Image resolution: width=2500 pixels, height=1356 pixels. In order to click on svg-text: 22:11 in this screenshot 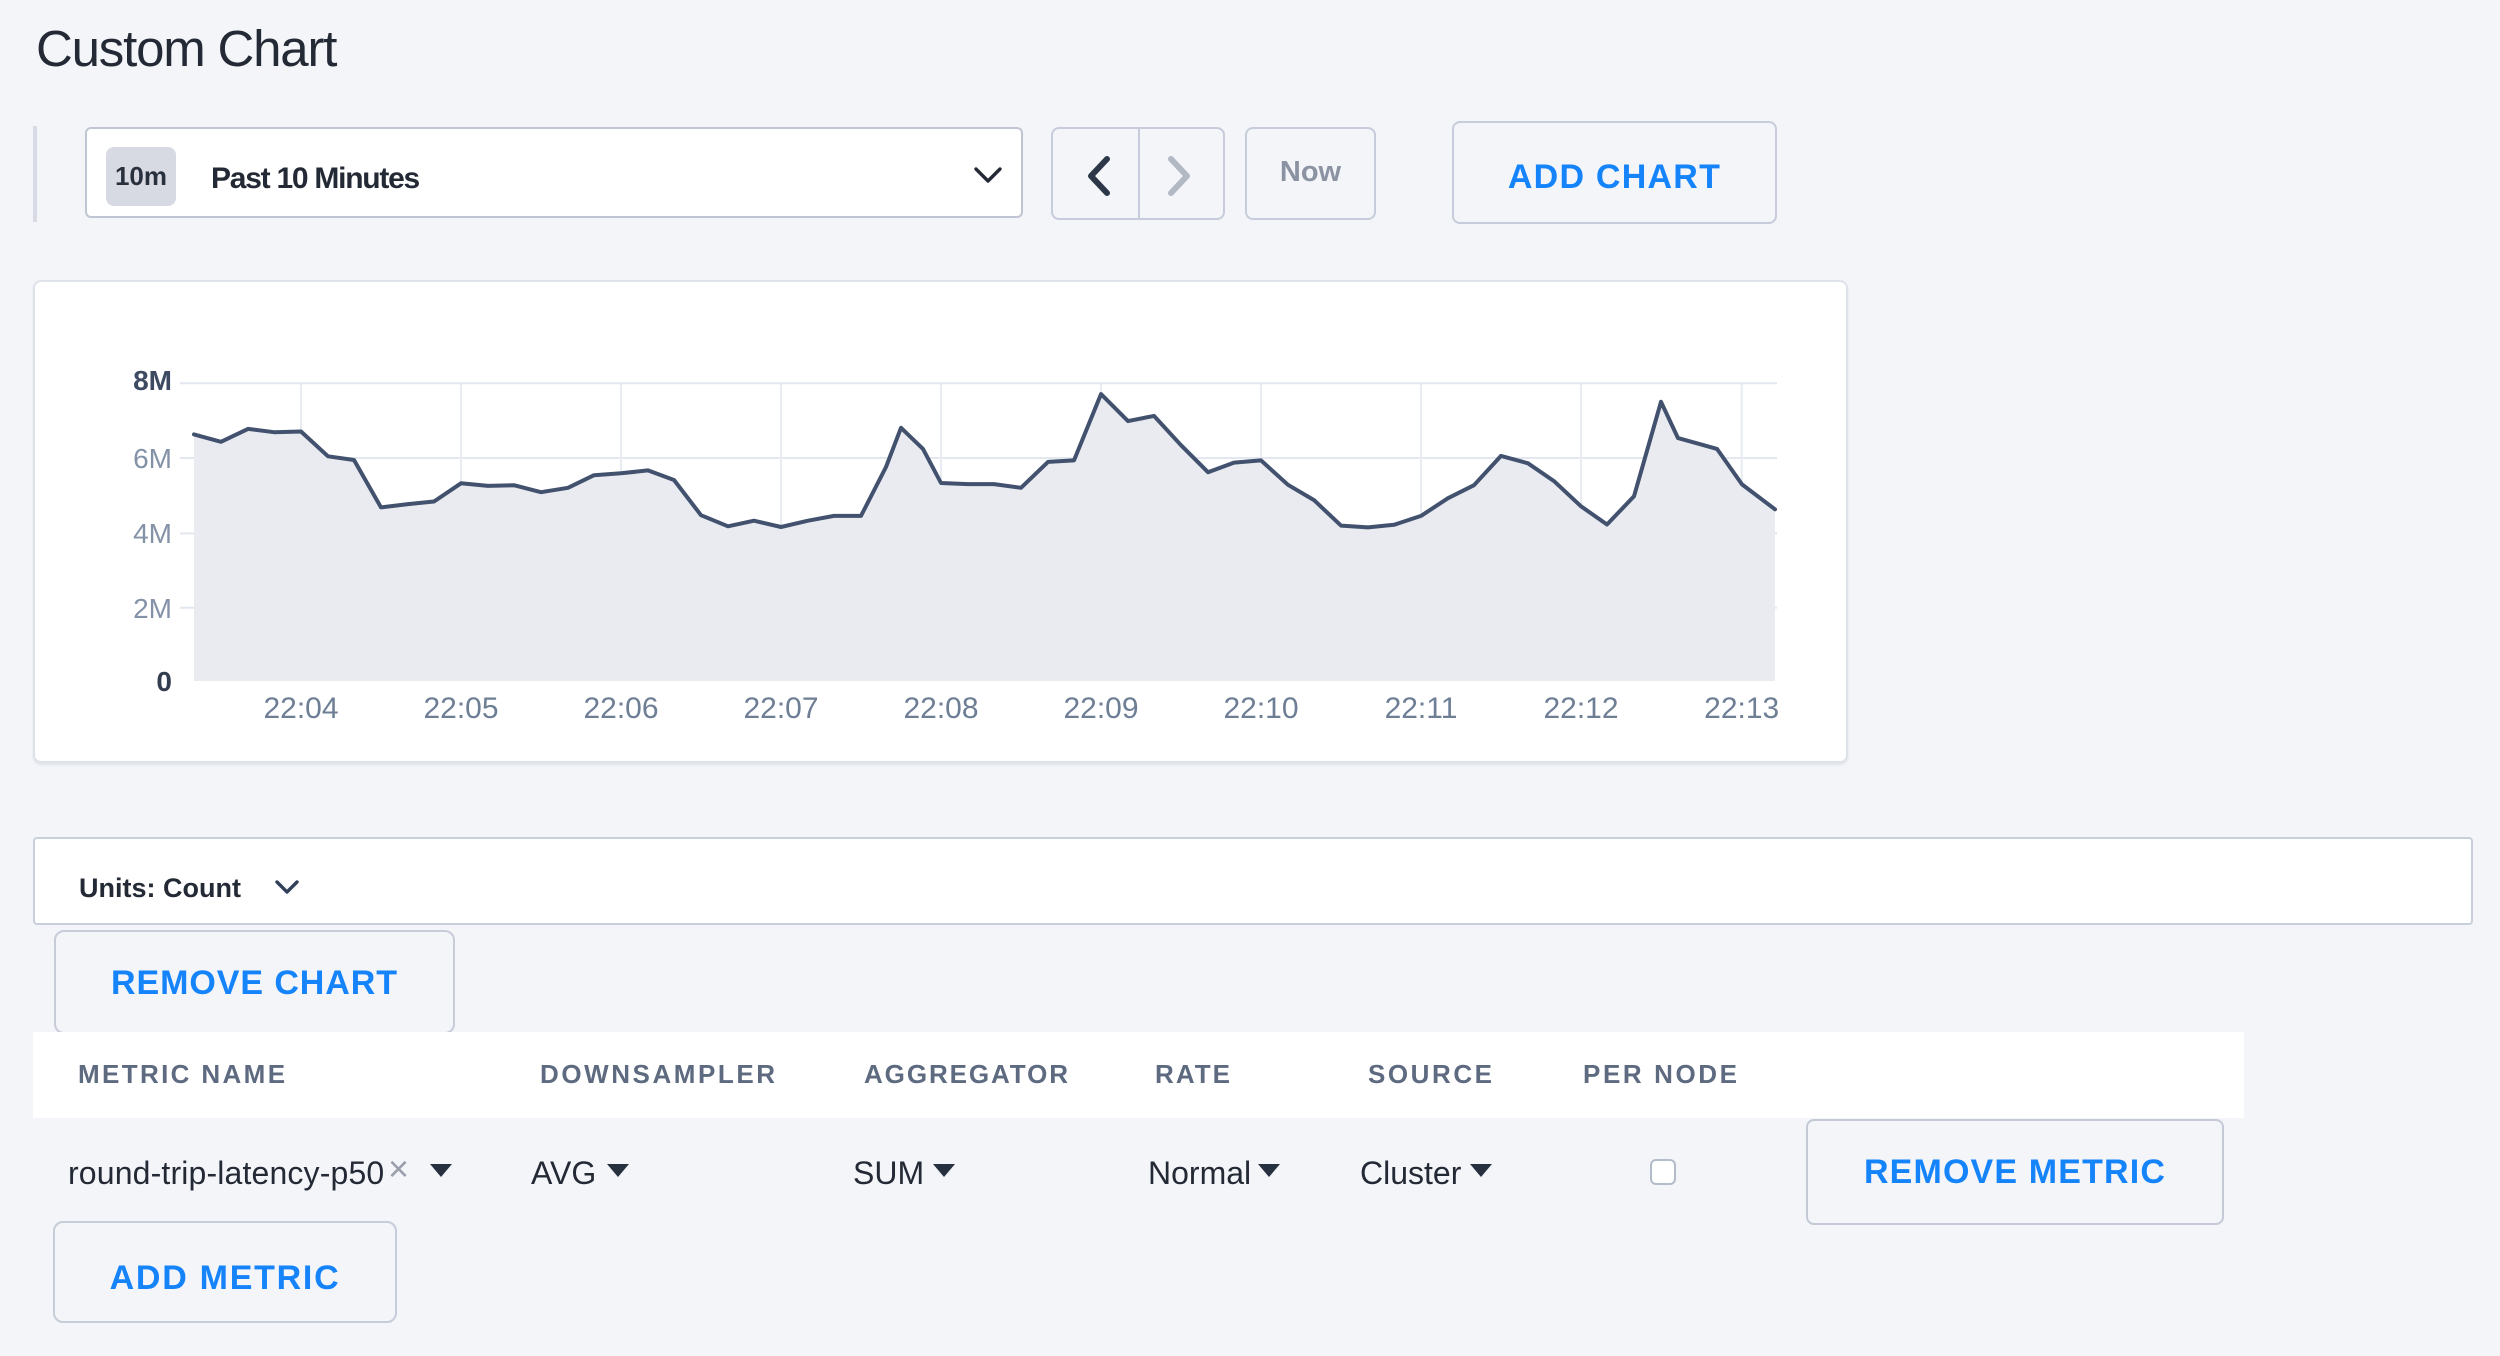, I will do `click(1421, 708)`.